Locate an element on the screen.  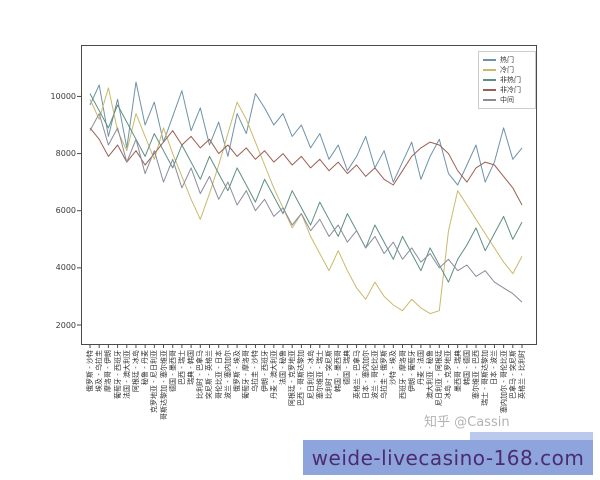
x-tick-label: 巴西 - 哥斯达黎加 is located at coordinates (301, 378).